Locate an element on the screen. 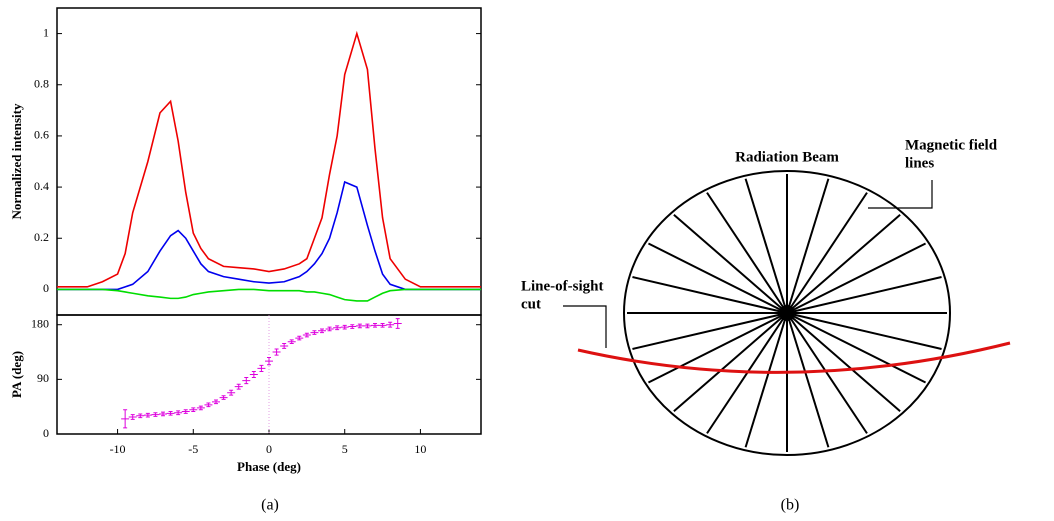 The image size is (1054, 521). diagram-label: Line-of-sight is located at coordinates (562, 286).